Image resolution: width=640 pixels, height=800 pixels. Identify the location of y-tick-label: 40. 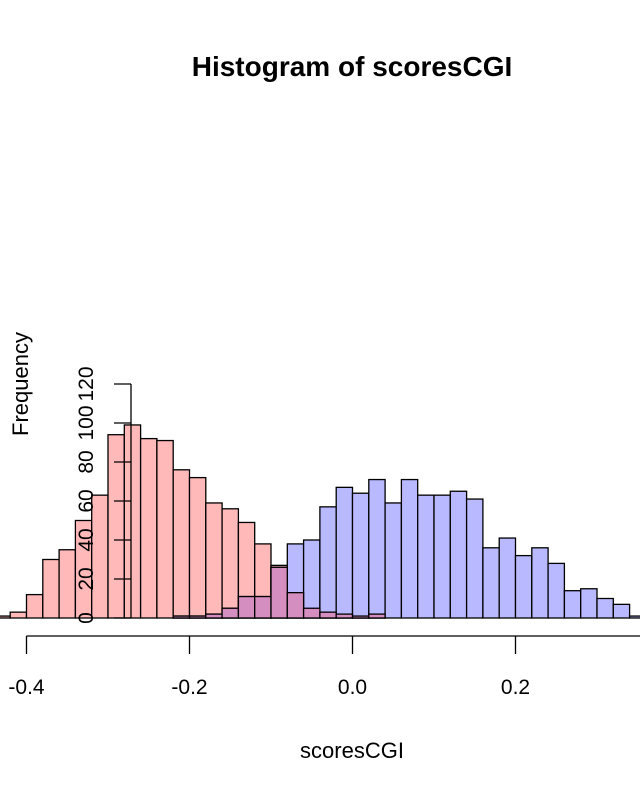
(86, 539).